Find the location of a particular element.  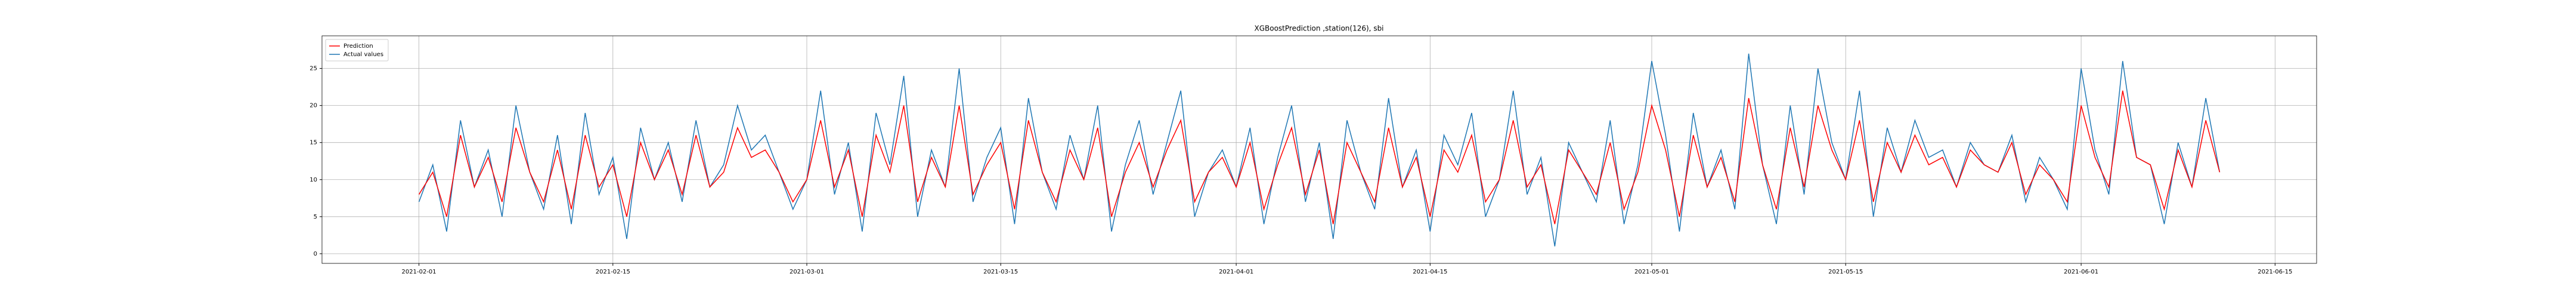

y-tick-label: 0 is located at coordinates (316, 254).